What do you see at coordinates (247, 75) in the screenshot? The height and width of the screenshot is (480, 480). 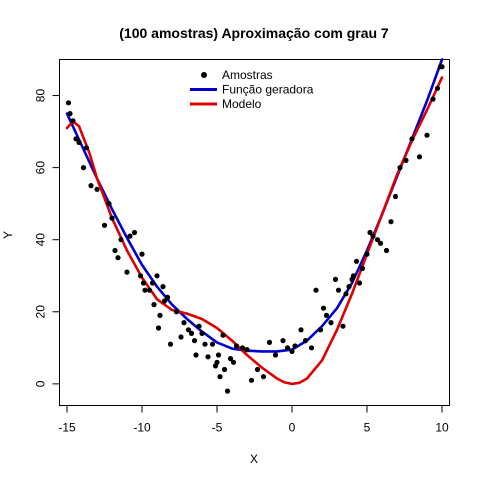 I see `legend-label: Amostras` at bounding box center [247, 75].